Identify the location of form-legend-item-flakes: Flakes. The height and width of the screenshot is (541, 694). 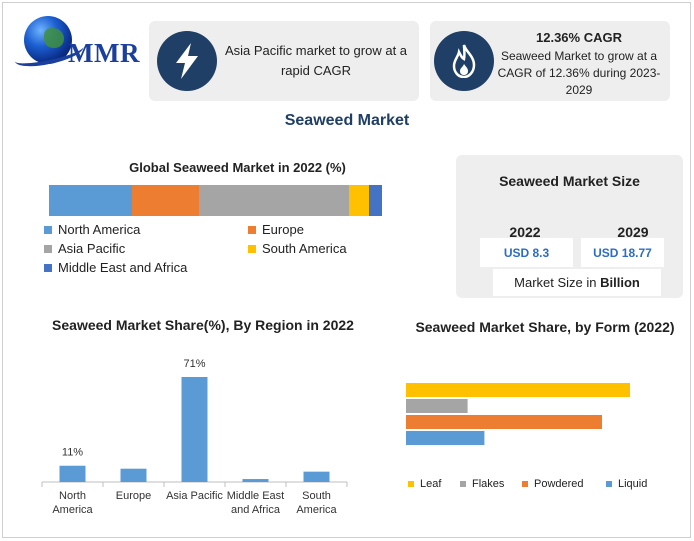
(482, 484).